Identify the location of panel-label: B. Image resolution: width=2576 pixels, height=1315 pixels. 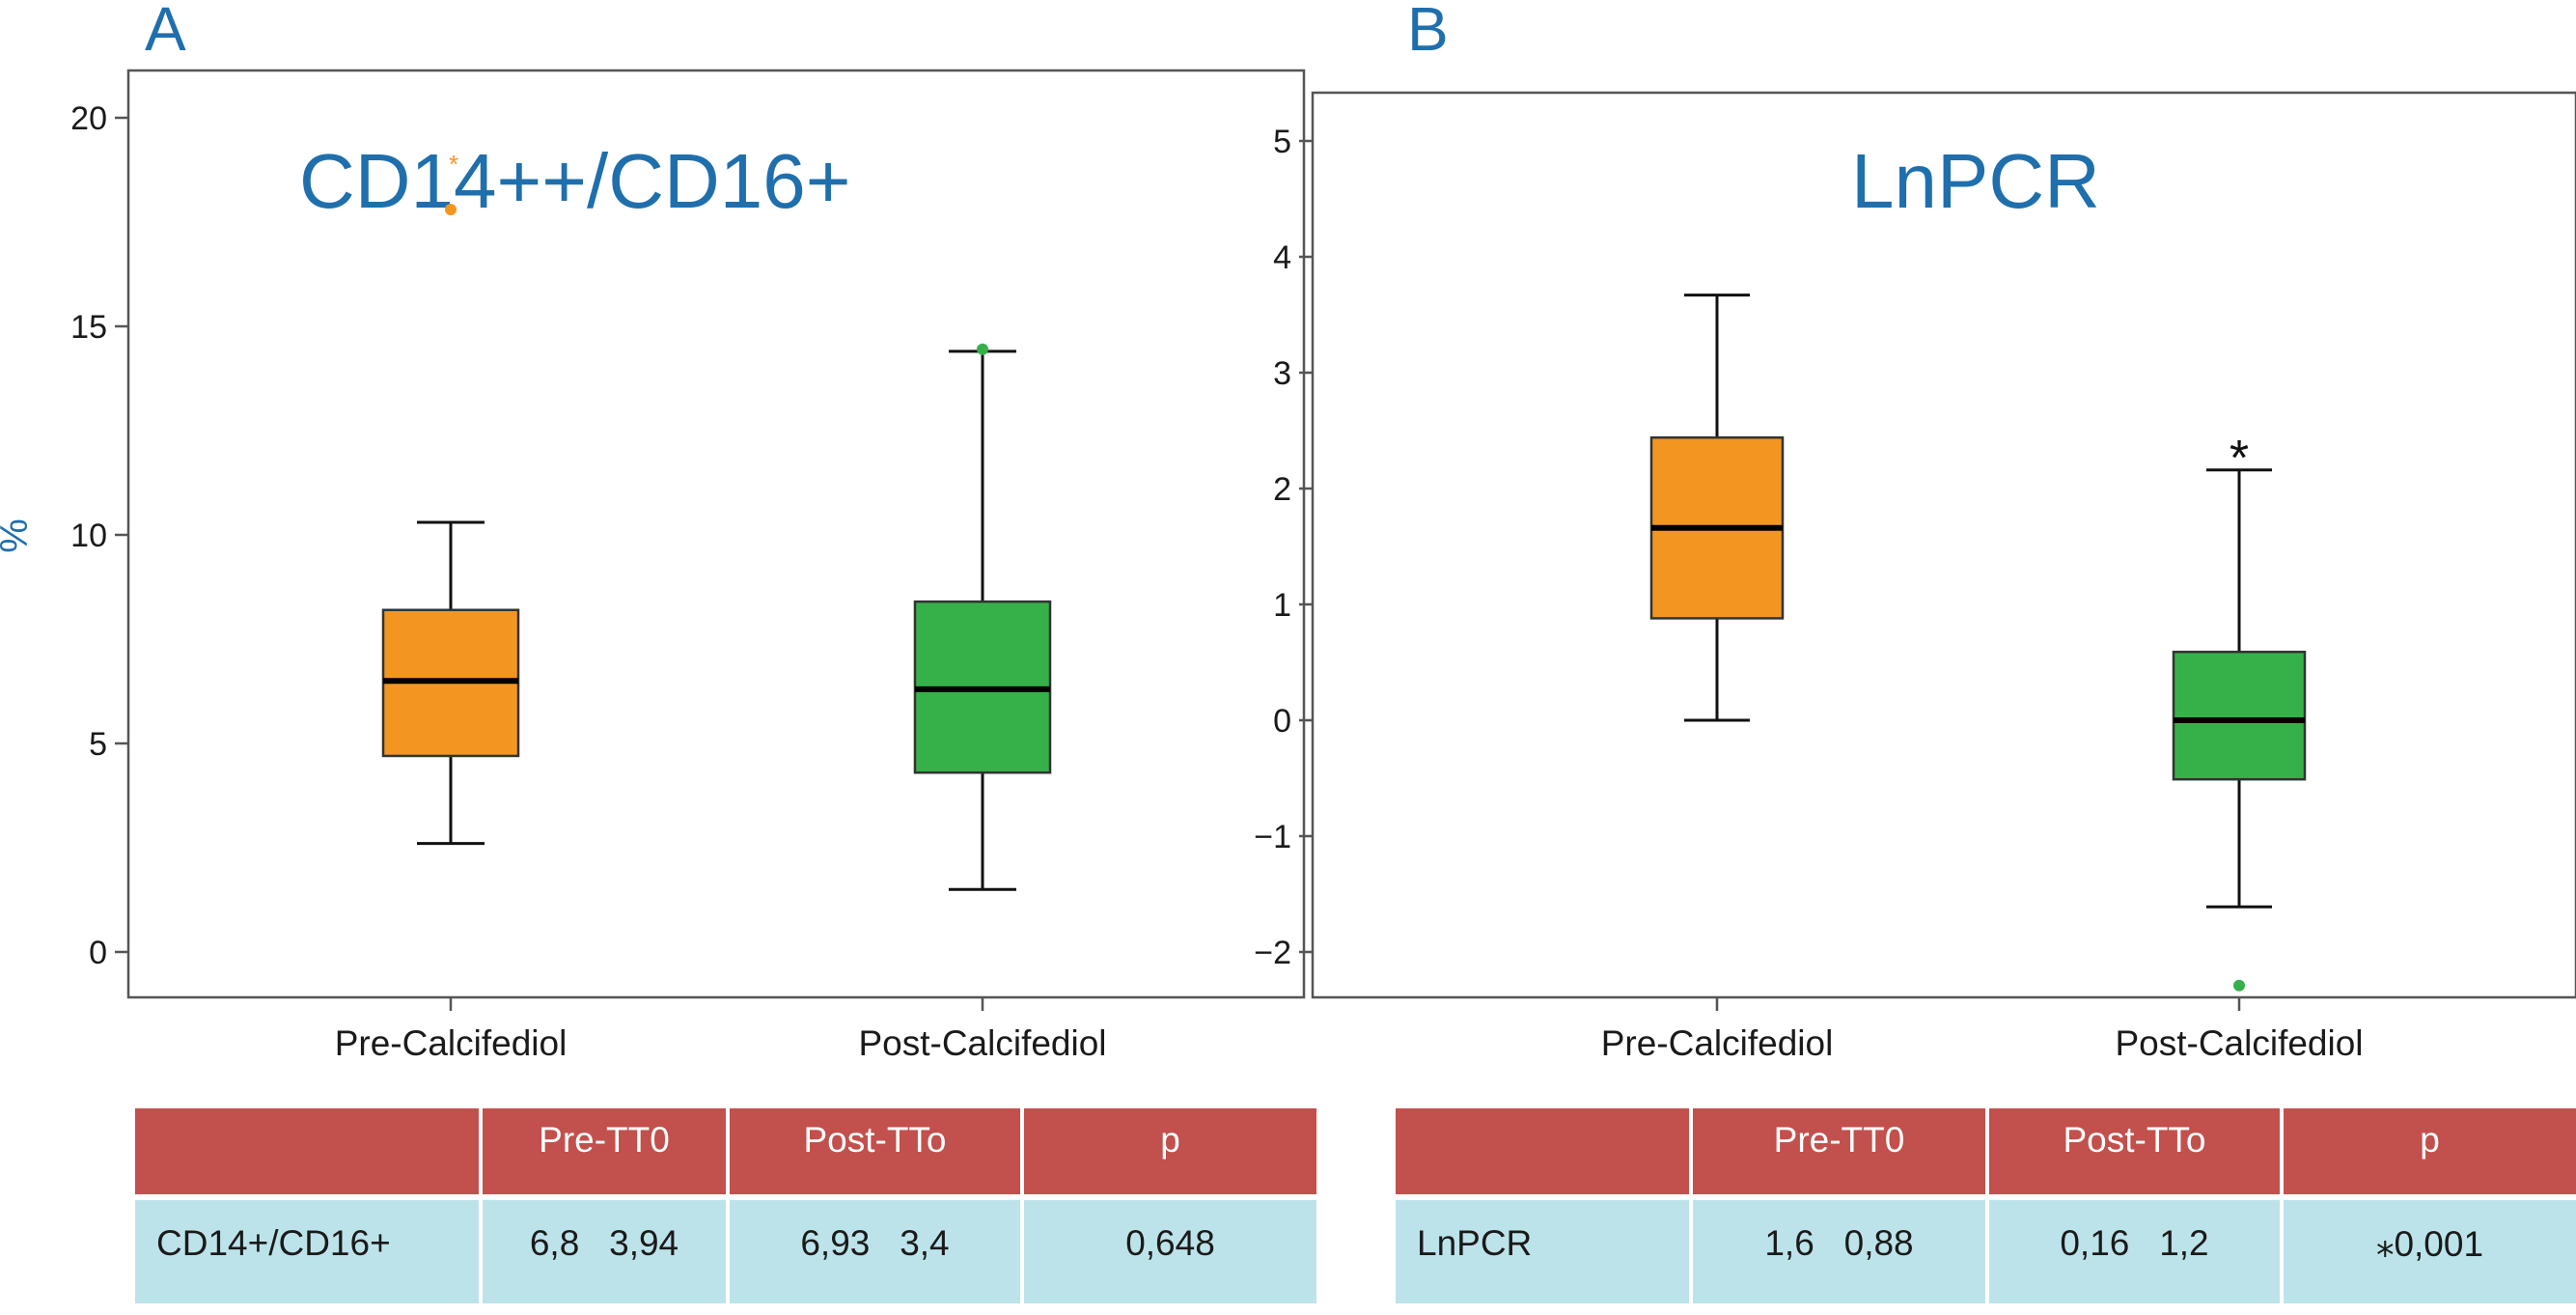
(1428, 32).